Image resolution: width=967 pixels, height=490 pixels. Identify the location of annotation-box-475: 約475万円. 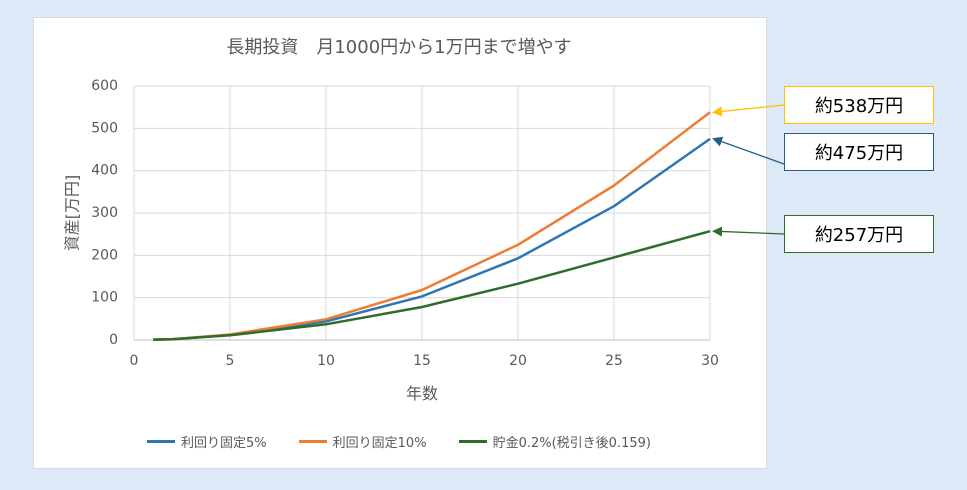
(859, 152).